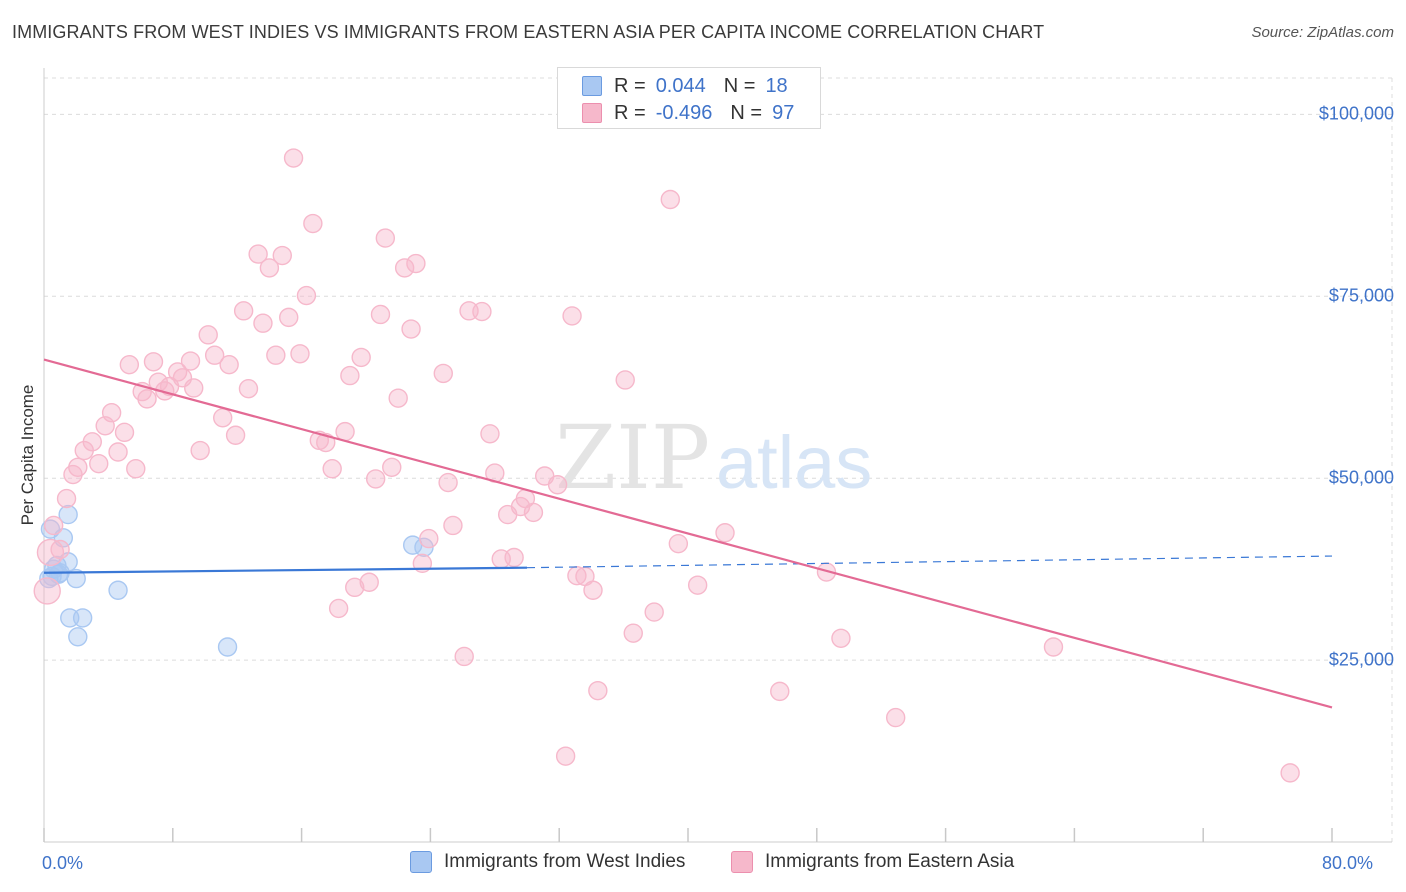 Image resolution: width=1406 pixels, height=892 pixels. I want to click on watermark: ZIP atlas, so click(713, 457).